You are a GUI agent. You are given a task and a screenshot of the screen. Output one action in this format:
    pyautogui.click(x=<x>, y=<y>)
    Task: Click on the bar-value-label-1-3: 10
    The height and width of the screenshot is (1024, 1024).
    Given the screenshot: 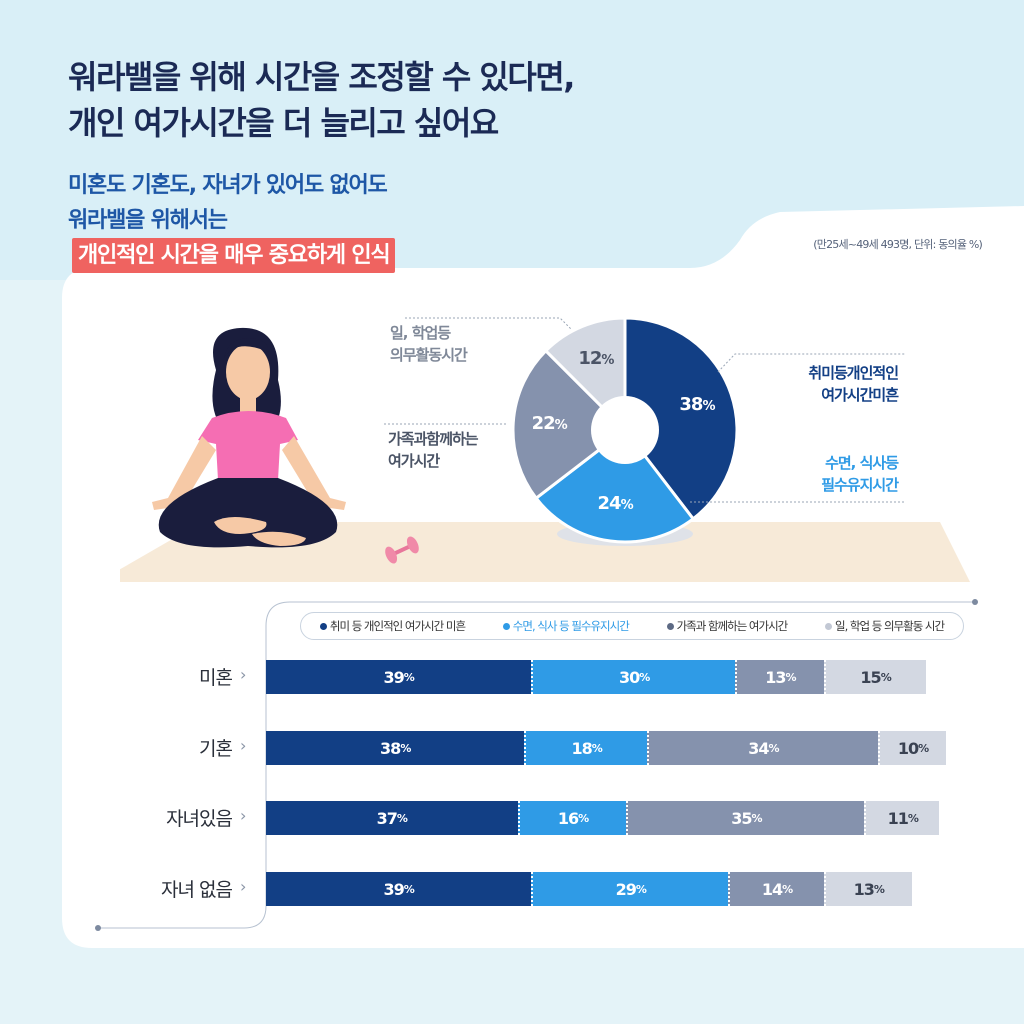 What is the action you would take?
    pyautogui.click(x=908, y=748)
    